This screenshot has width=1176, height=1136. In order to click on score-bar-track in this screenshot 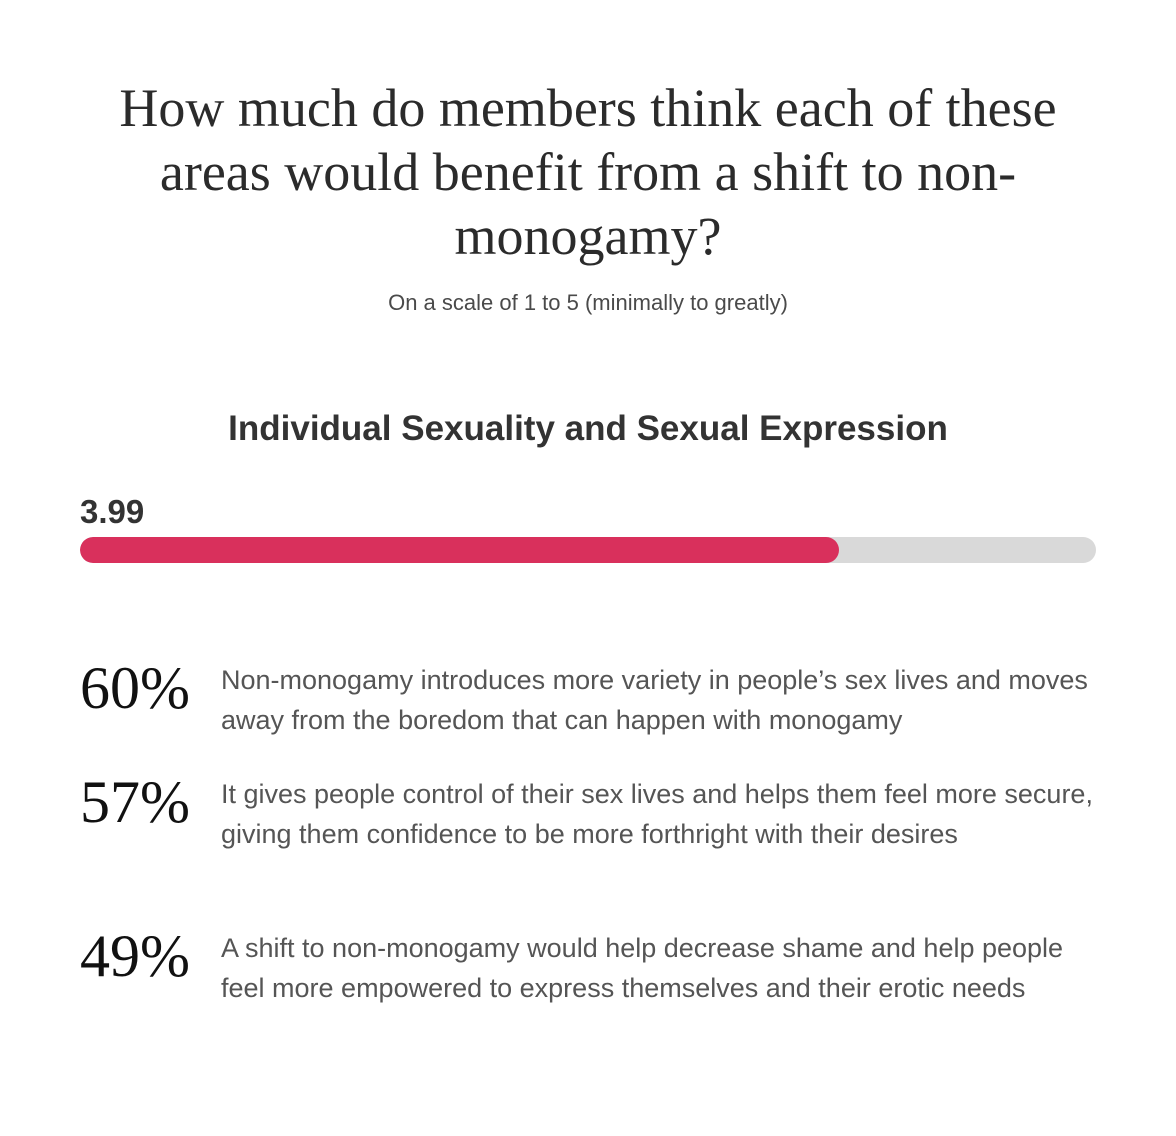, I will do `click(588, 550)`.